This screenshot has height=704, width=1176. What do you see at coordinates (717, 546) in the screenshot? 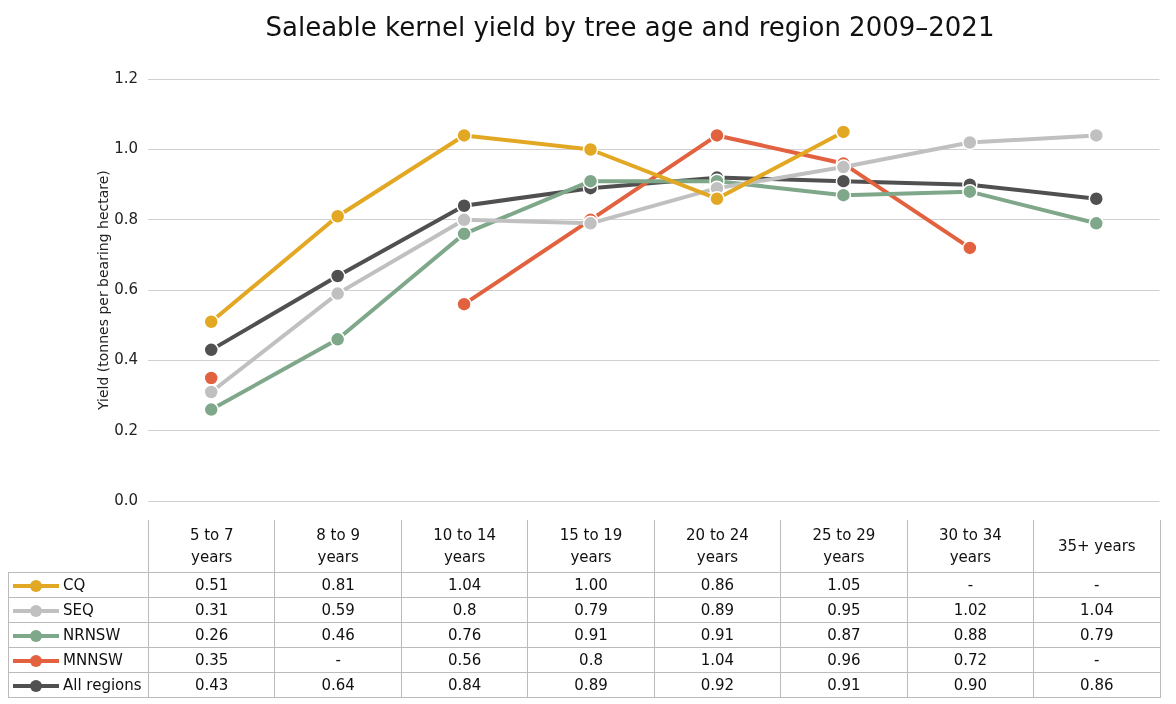
I see `x-tick-label: 20 to 24 years` at bounding box center [717, 546].